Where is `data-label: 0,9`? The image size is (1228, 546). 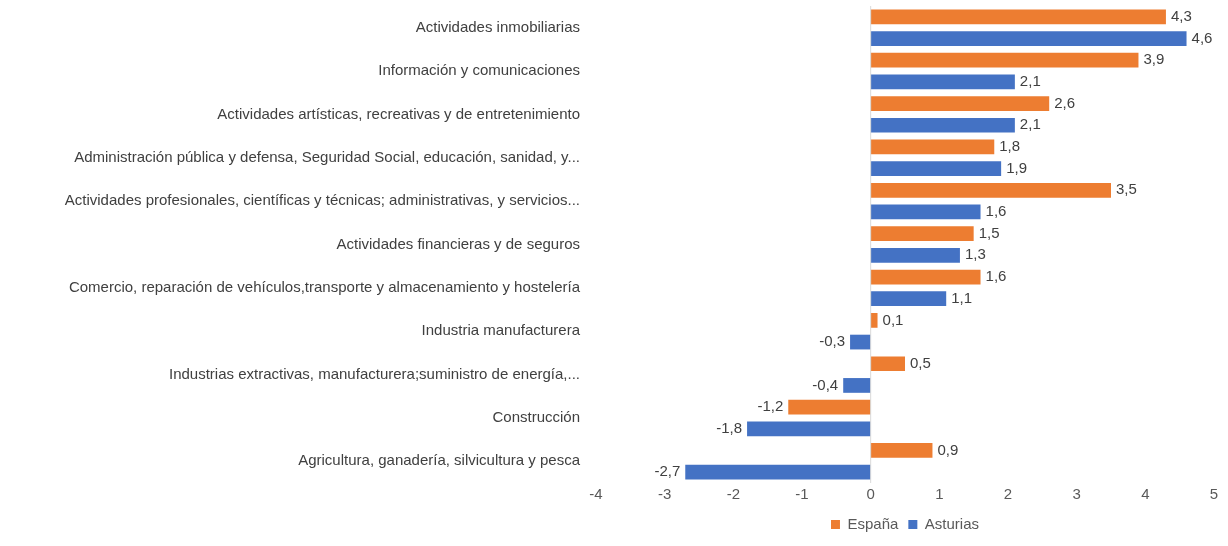
data-label: 0,9 is located at coordinates (948, 449).